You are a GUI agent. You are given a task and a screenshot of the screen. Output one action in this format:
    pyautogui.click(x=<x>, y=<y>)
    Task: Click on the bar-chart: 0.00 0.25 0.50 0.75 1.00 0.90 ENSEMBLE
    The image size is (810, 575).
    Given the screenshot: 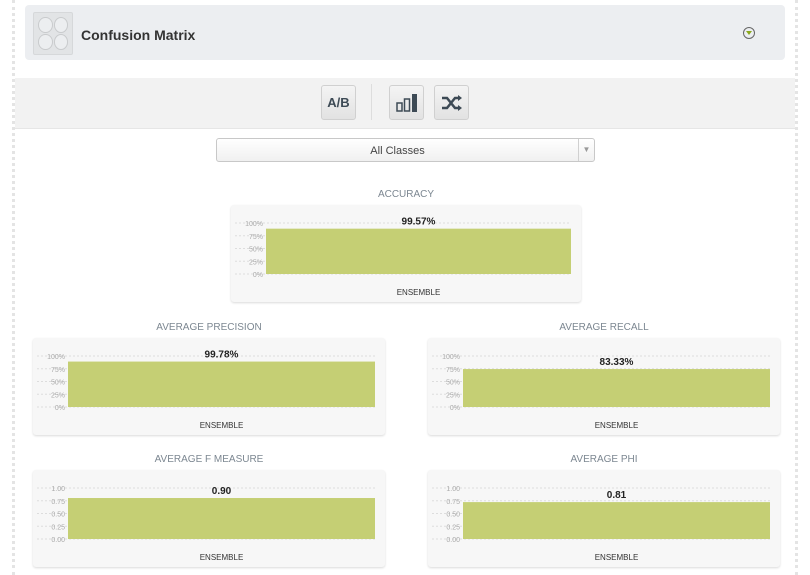 What is the action you would take?
    pyautogui.click(x=206, y=524)
    